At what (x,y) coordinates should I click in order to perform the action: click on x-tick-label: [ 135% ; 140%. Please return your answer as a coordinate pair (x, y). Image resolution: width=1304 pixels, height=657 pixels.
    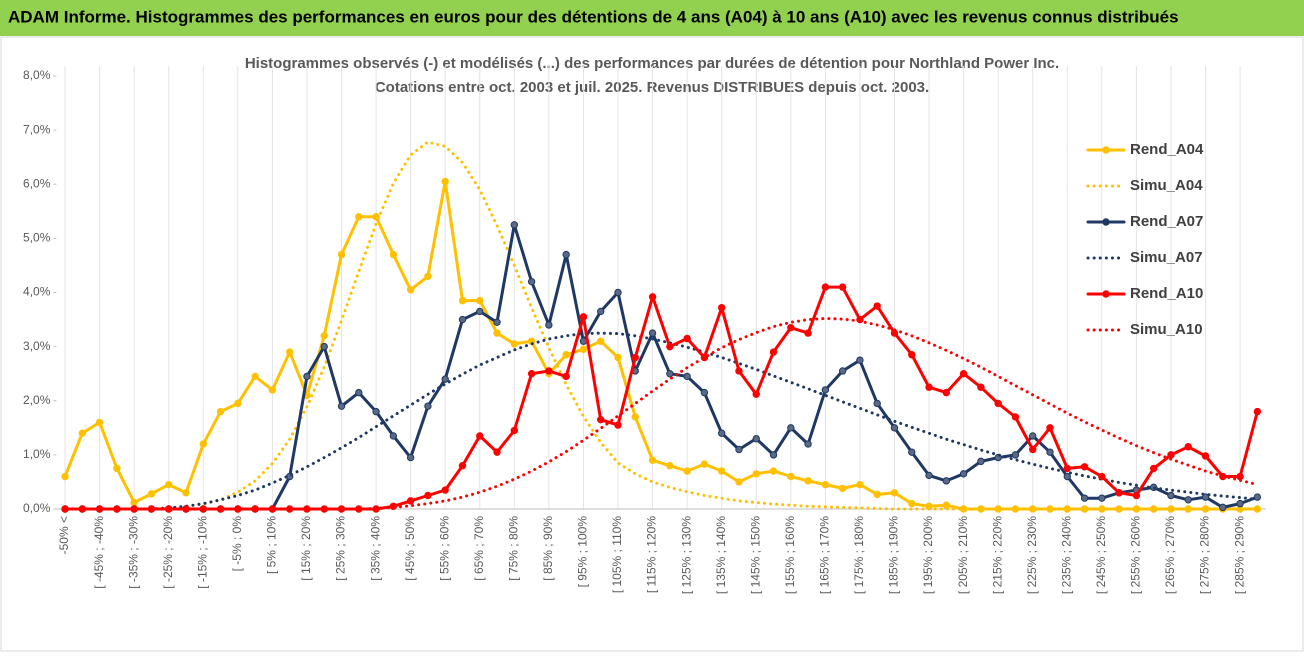
    Looking at the image, I should click on (721, 555).